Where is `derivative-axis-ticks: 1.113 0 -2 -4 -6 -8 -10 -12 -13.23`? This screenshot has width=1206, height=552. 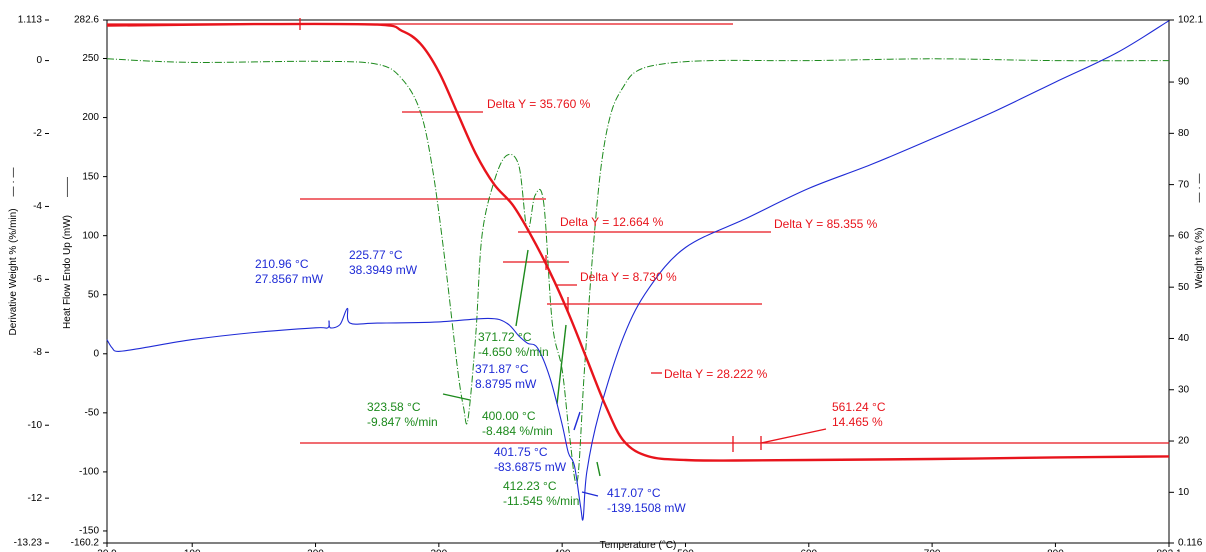
derivative-axis-ticks: 1.113 0 -2 -4 -6 -8 -10 -12 -13.23 is located at coordinates (31, 282).